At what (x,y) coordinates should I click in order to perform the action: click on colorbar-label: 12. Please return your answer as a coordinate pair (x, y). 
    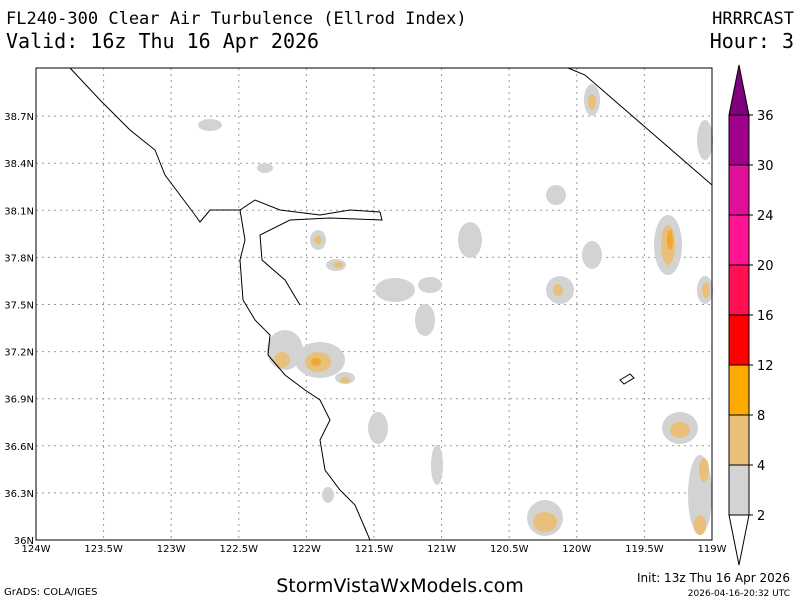
    Looking at the image, I should click on (765, 366).